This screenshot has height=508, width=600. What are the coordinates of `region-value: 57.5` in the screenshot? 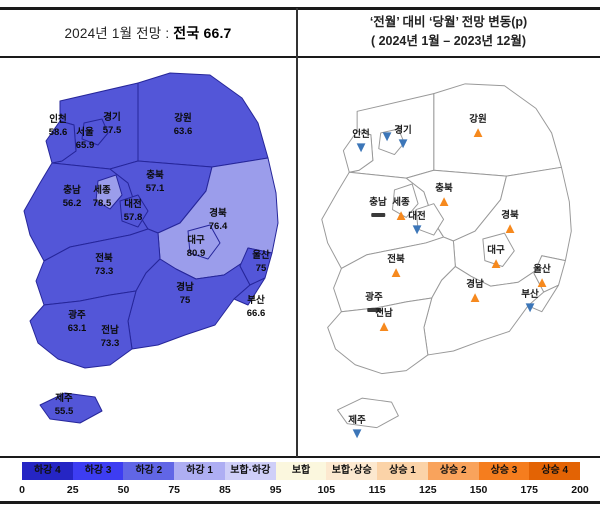 It's located at (112, 130).